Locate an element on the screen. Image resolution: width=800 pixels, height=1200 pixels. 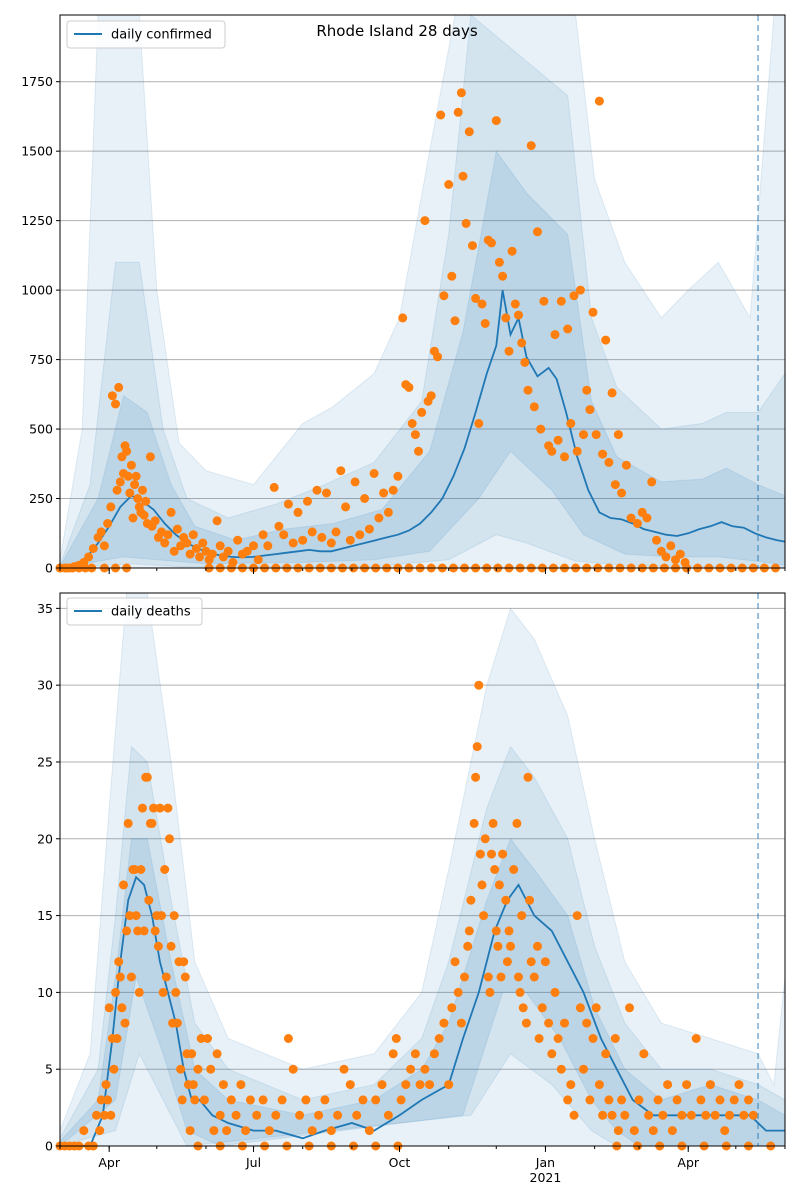
chart-title: Rhode Island 28 days is located at coordinates (396, 31).